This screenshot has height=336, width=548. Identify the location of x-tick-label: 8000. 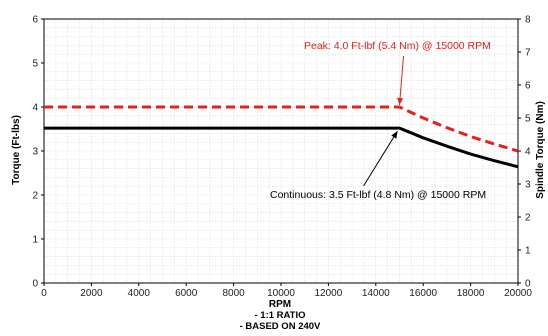
(233, 293).